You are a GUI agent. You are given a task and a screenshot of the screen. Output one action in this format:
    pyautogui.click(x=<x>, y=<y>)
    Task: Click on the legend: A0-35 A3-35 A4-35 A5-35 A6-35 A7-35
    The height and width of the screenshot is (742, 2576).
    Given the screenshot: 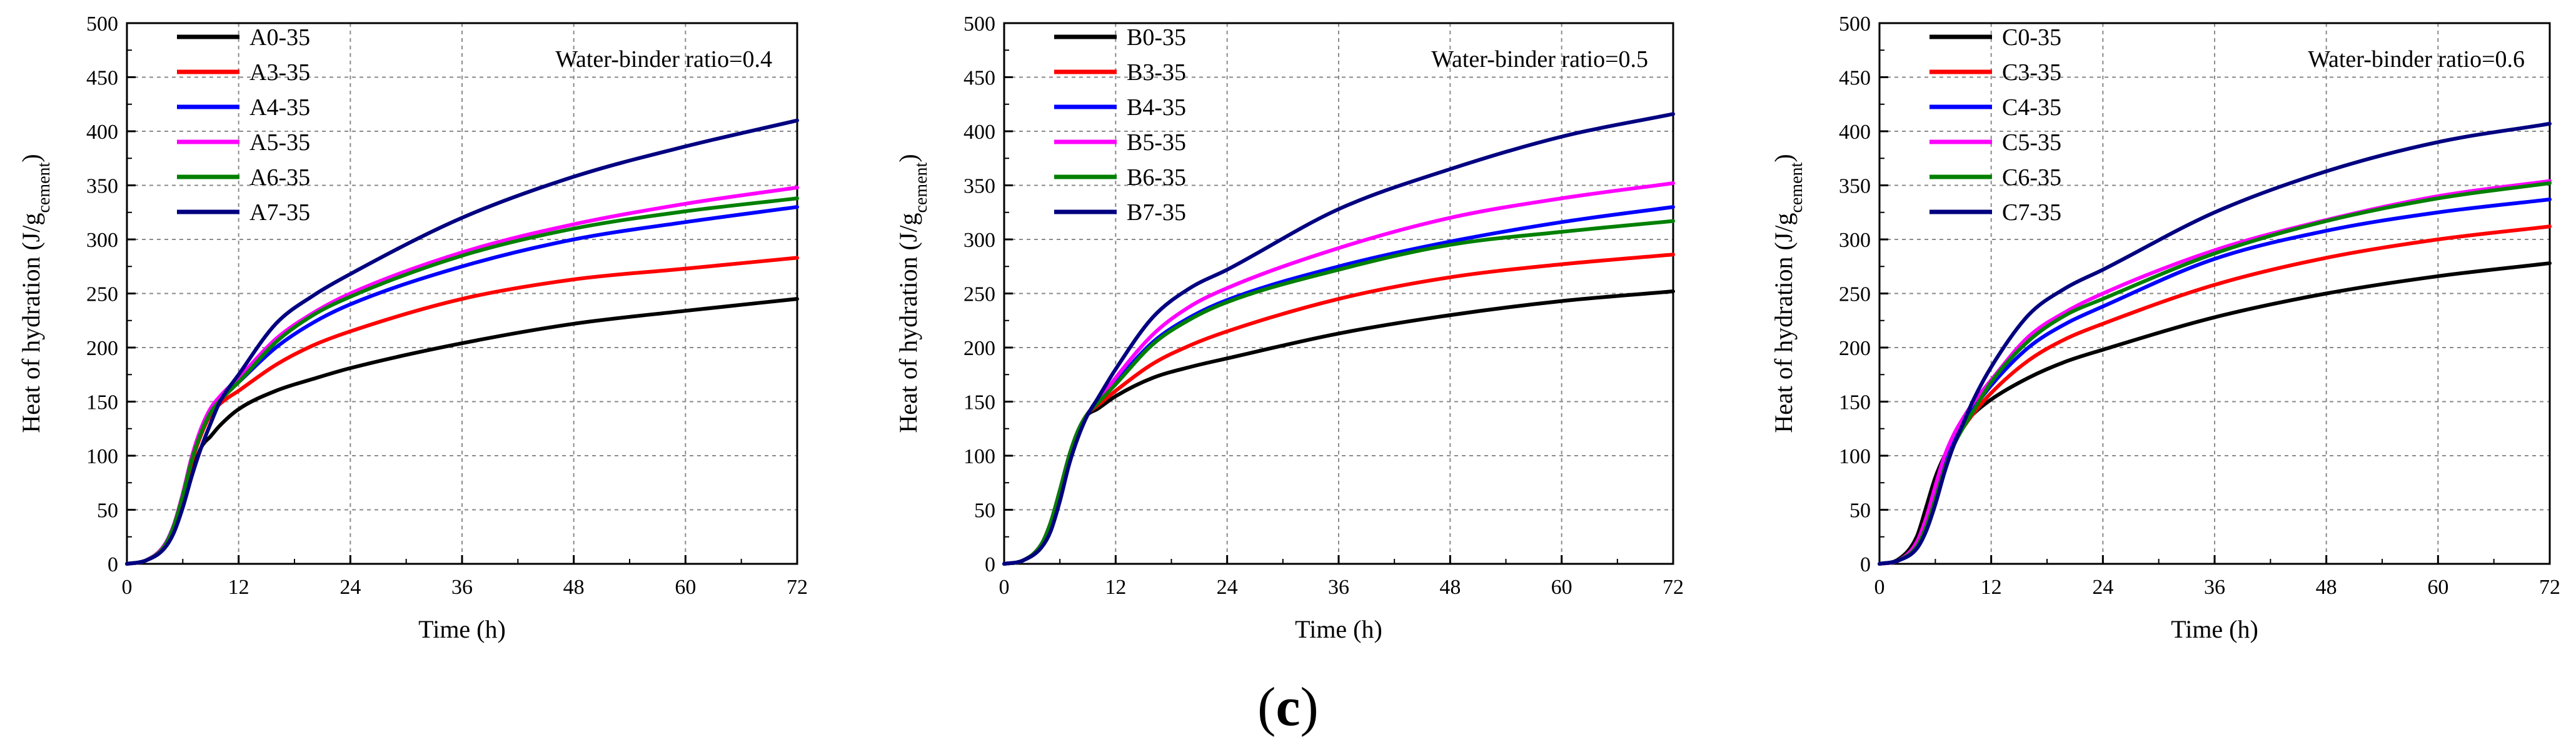 What is the action you would take?
    pyautogui.click(x=243, y=125)
    